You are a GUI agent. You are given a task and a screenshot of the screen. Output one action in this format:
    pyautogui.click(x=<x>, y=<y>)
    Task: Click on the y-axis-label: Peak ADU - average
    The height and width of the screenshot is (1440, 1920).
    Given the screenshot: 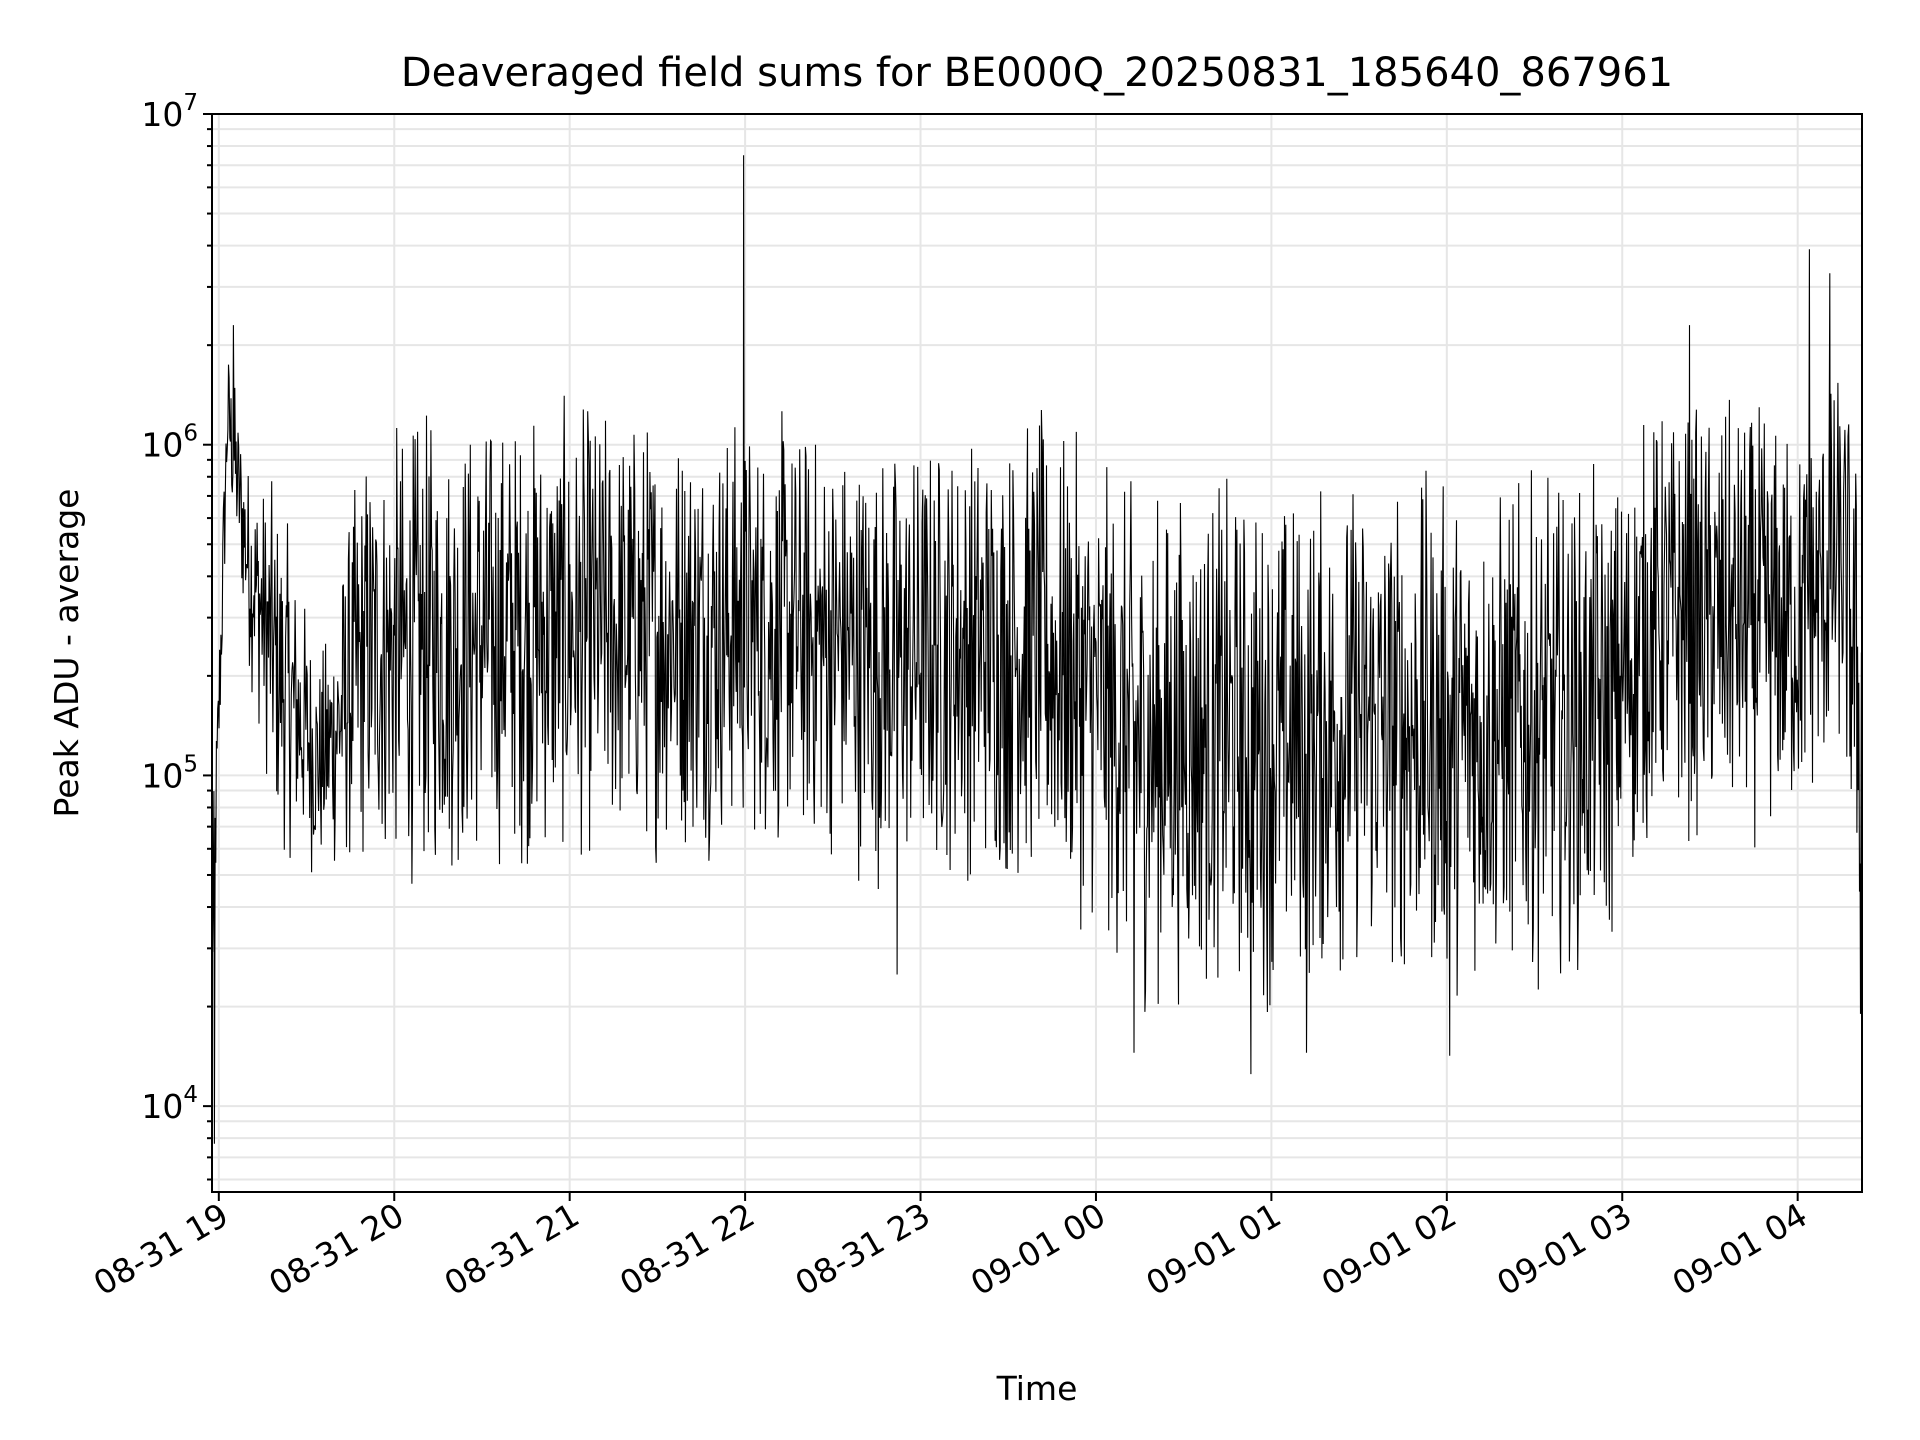 What is the action you would take?
    pyautogui.click(x=66, y=653)
    